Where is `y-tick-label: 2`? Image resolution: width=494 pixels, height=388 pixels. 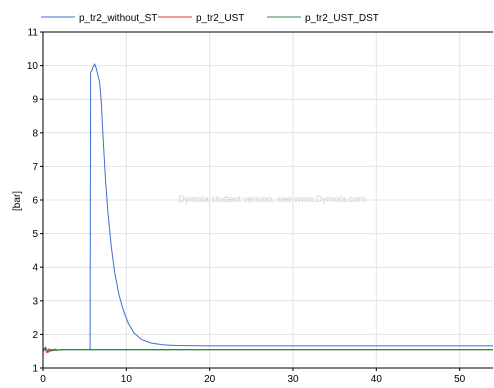 y-tick-label: 2 is located at coordinates (35, 335).